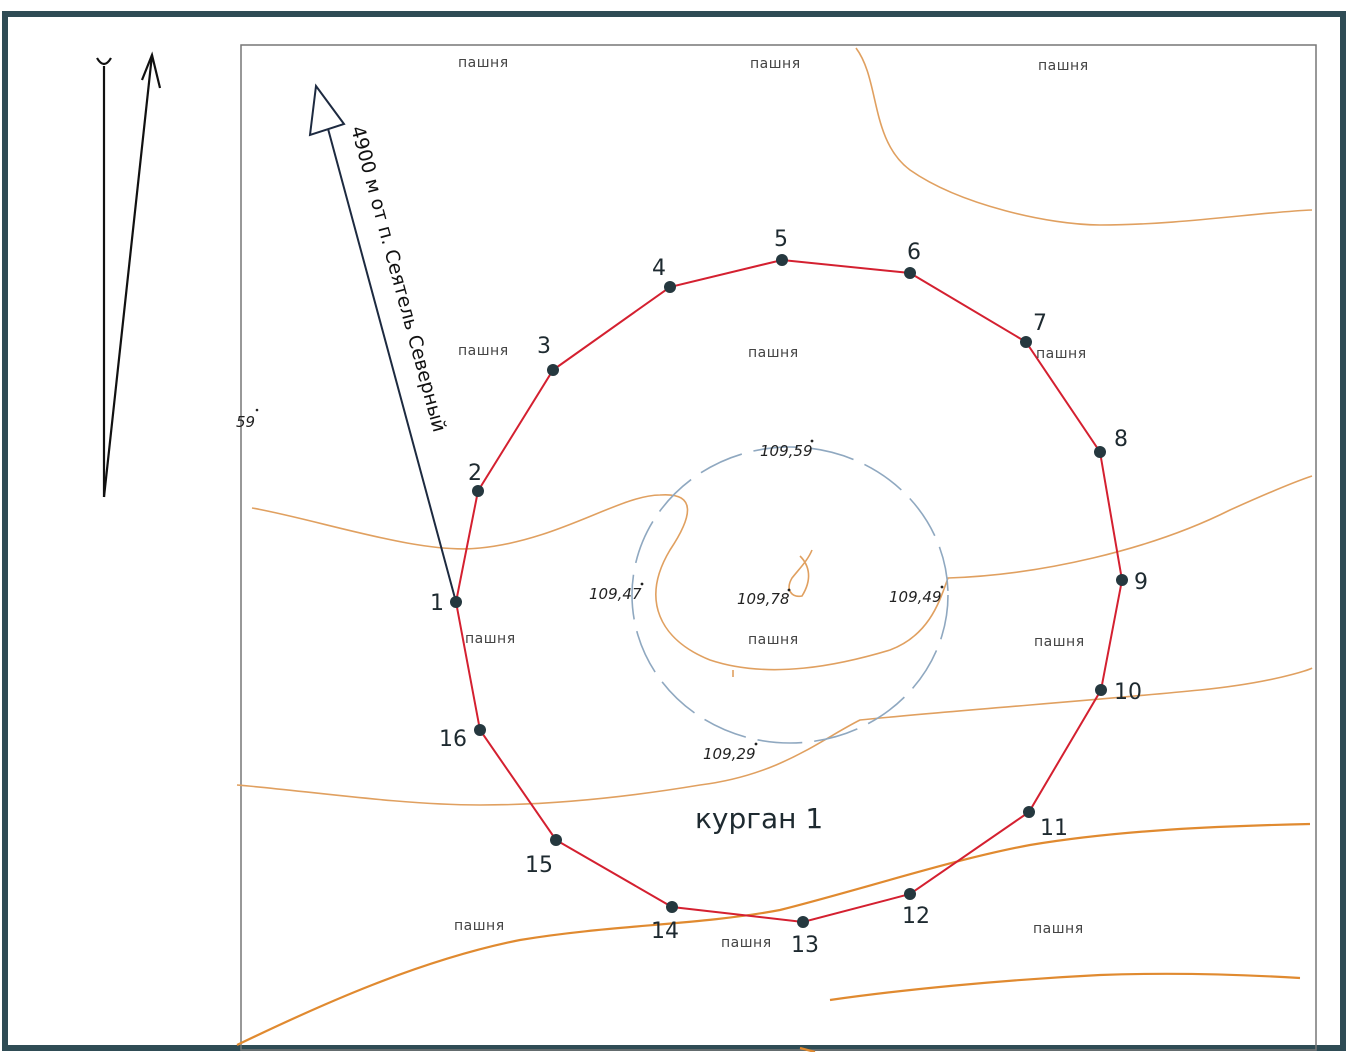  I want to click on point-label: 5, so click(781, 239).